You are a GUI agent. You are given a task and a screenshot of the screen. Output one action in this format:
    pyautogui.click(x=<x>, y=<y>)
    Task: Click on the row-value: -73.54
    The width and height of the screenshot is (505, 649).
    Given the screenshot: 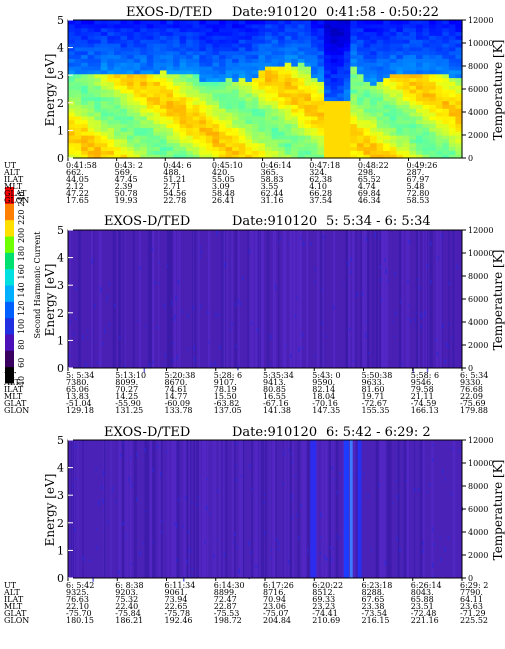 What is the action you would take?
    pyautogui.click(x=375, y=613)
    